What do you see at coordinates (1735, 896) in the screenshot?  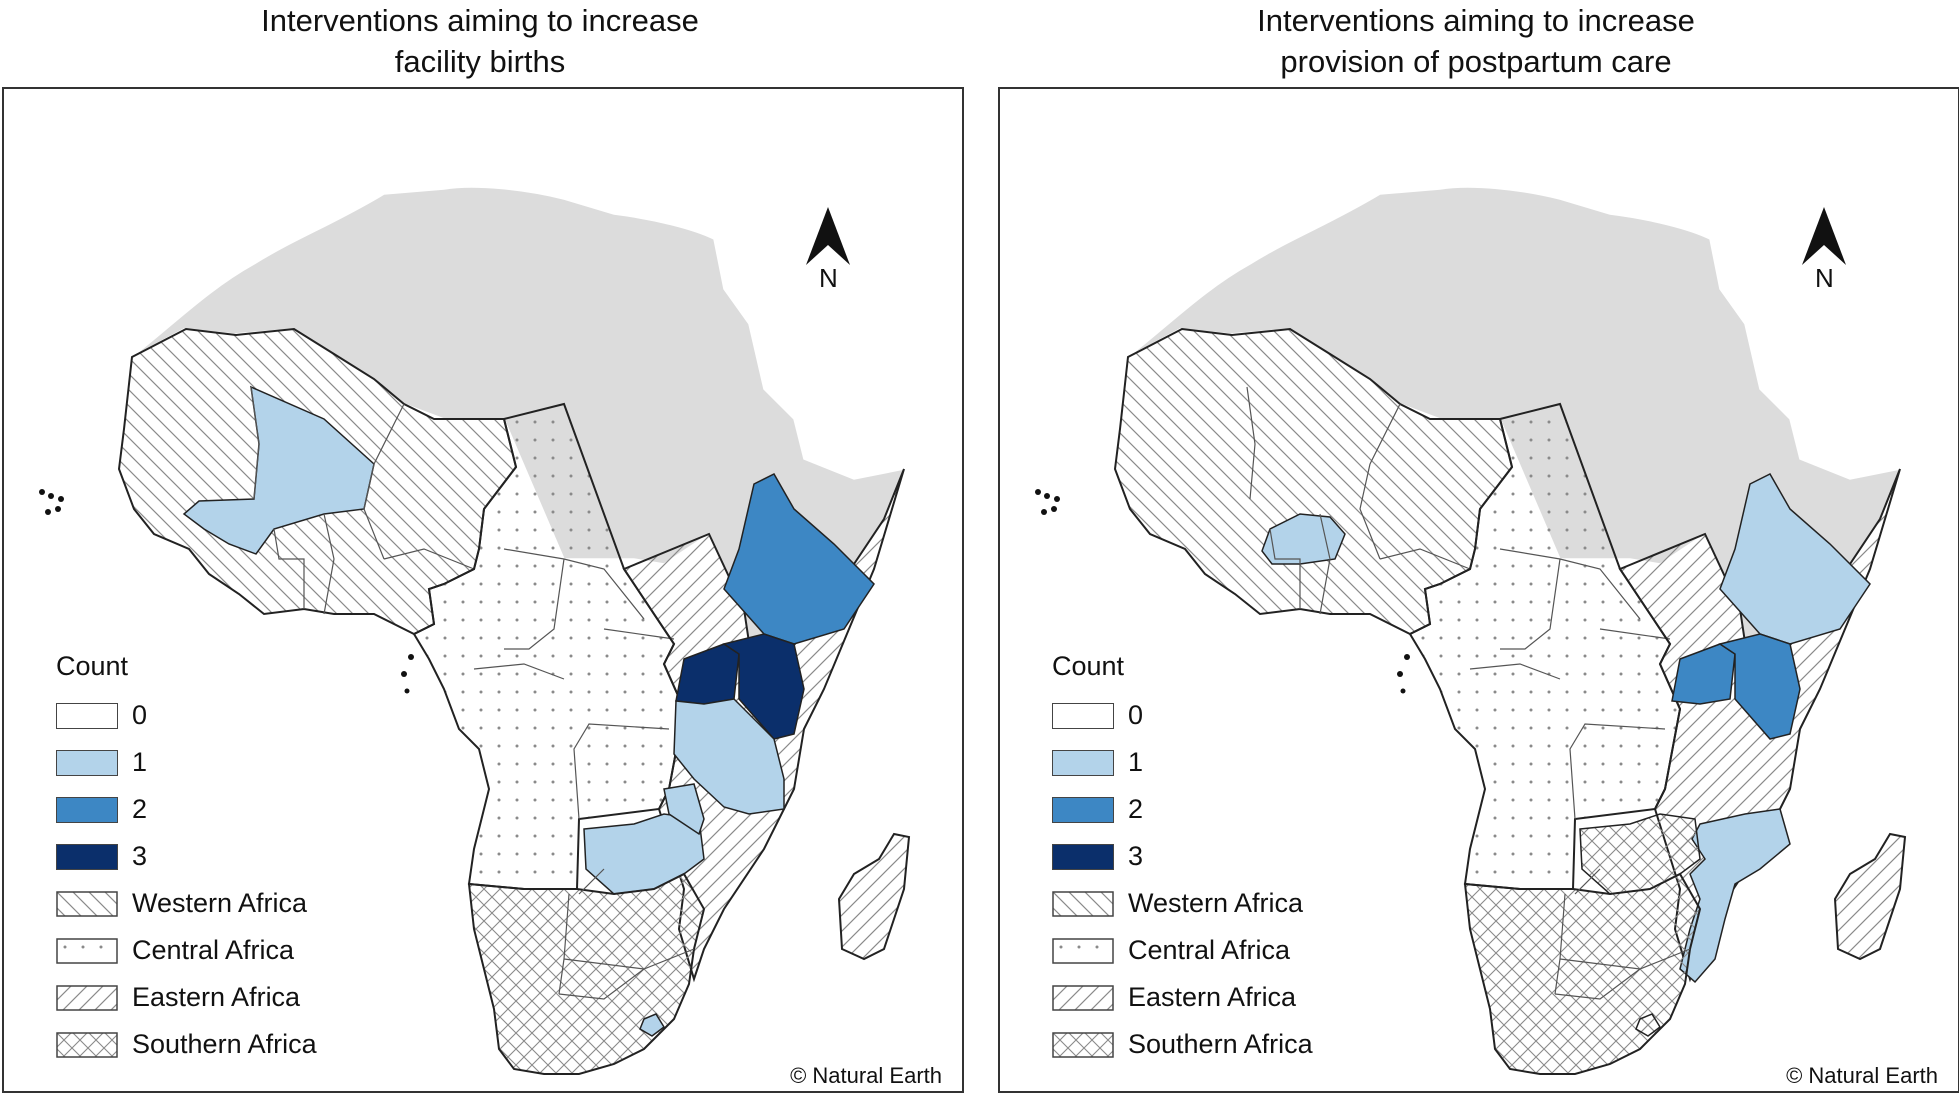 I see `country-mozambique` at bounding box center [1735, 896].